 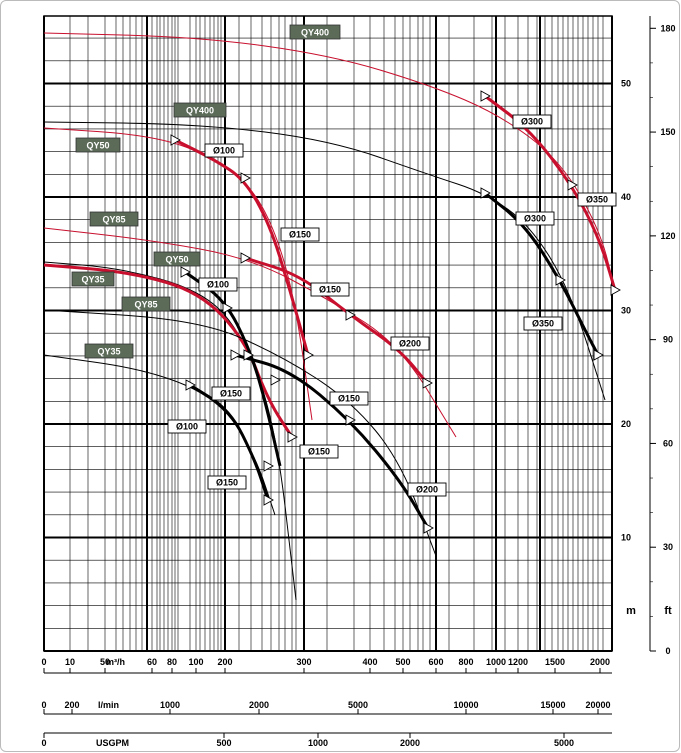 I want to click on usgpm-unit-label: USGPM, so click(x=112, y=743).